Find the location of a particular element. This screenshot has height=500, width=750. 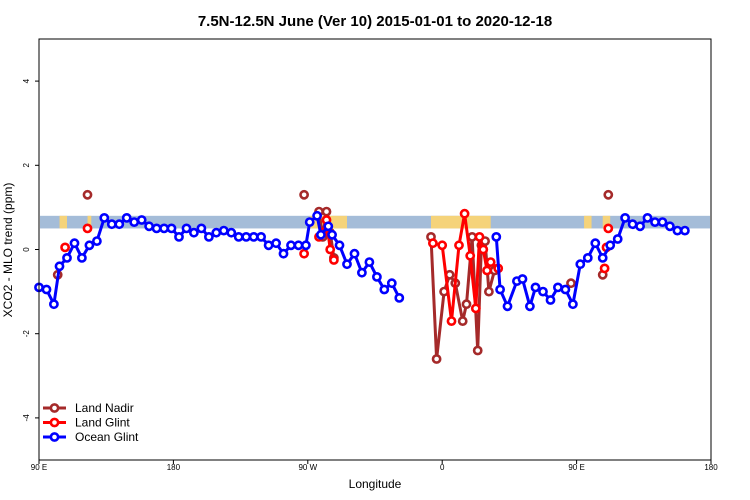

legend-label: Ocean Glint is located at coordinates (107, 437).